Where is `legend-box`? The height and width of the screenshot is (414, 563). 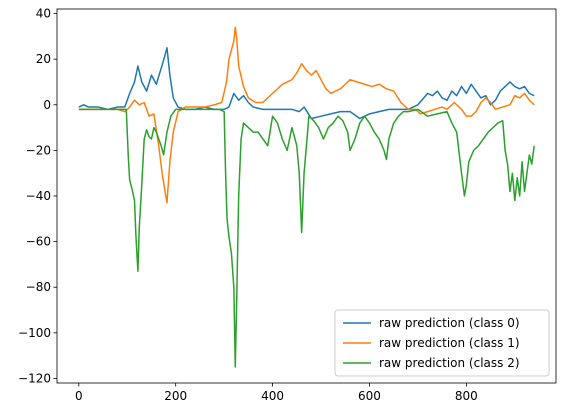
legend-box is located at coordinates (442, 343).